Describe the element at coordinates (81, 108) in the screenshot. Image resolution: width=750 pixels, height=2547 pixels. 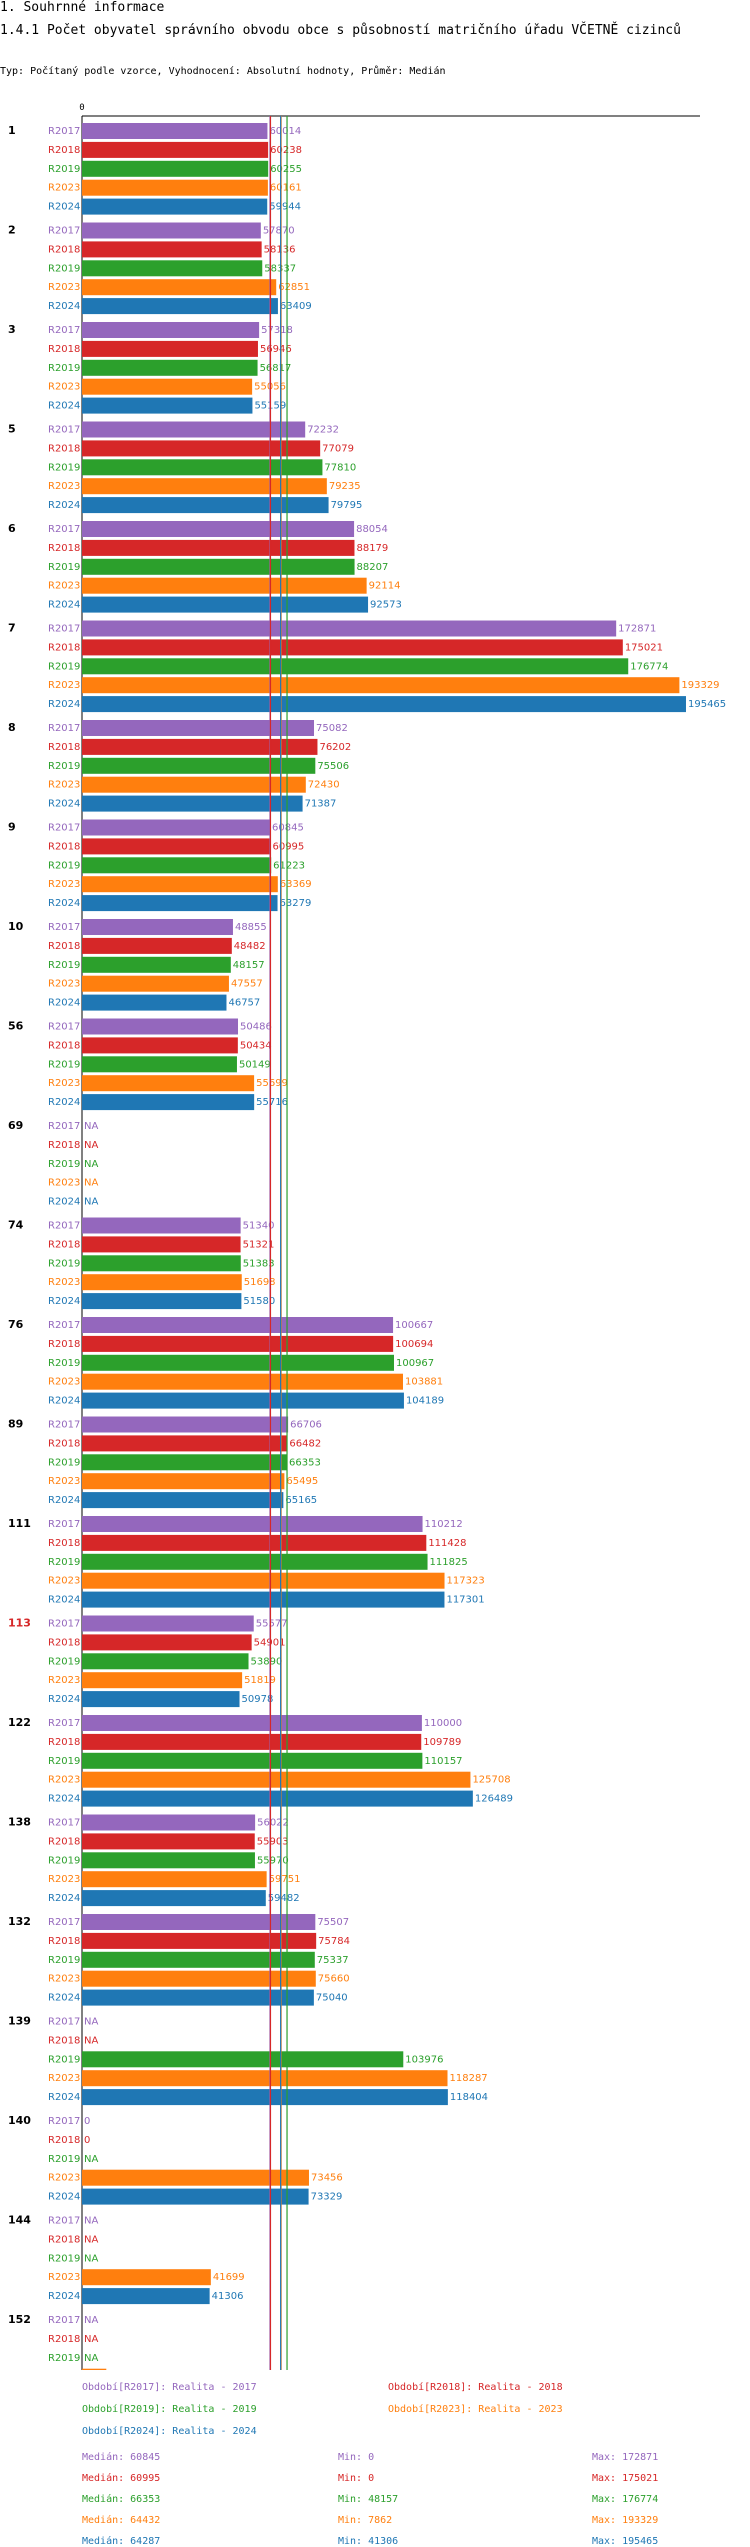
I see `x-axis-zero-label: 0` at that location.